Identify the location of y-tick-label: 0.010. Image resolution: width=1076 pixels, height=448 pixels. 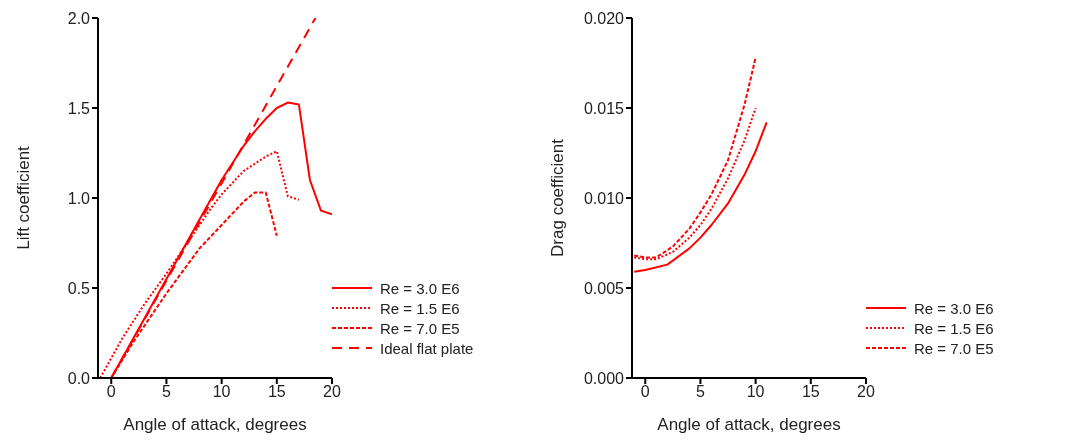
(604, 198).